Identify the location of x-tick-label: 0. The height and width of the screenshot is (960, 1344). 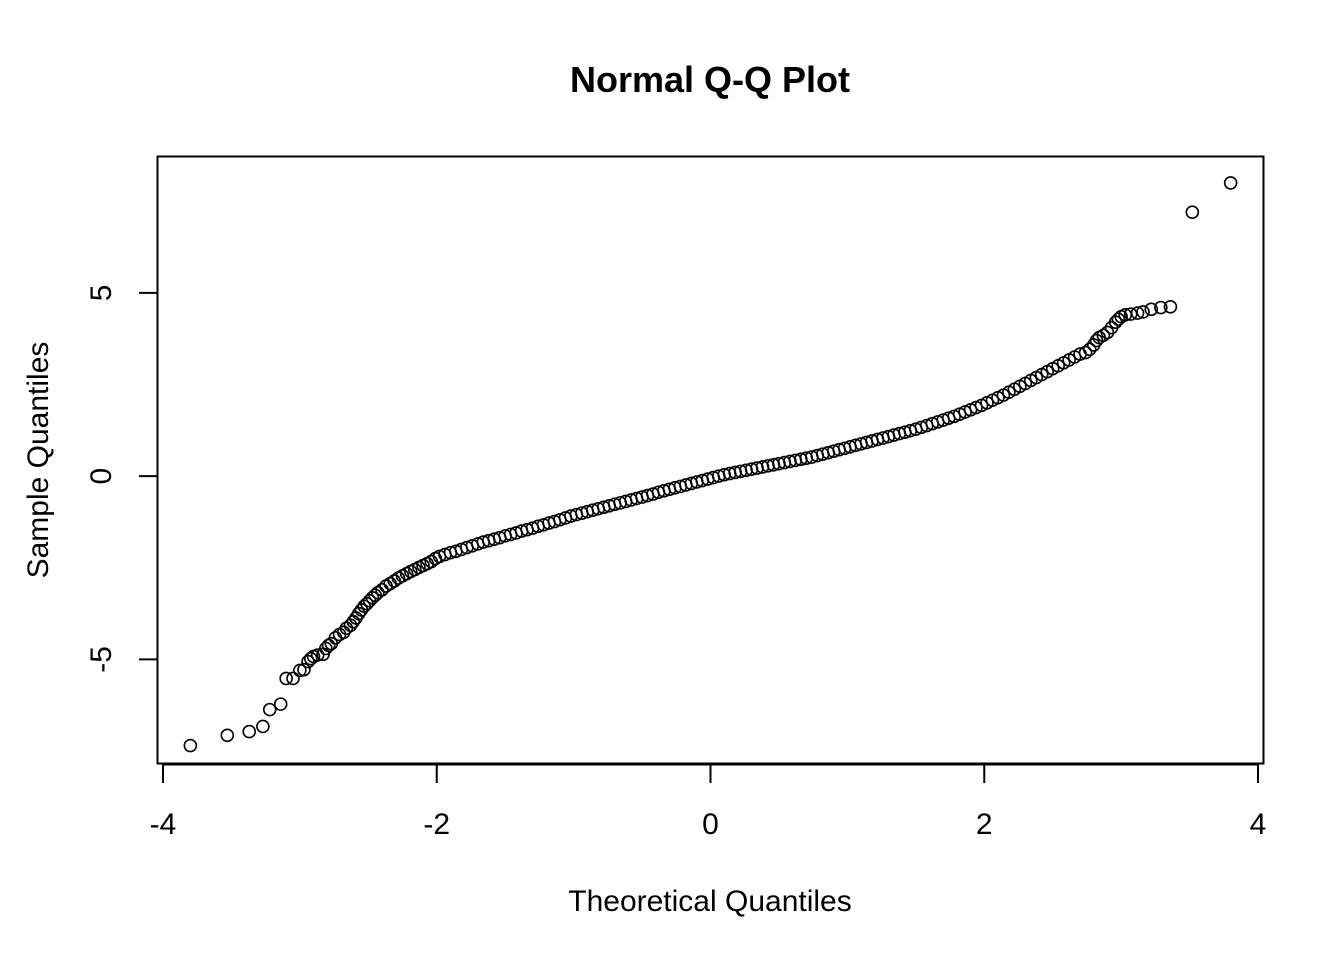
(710, 824).